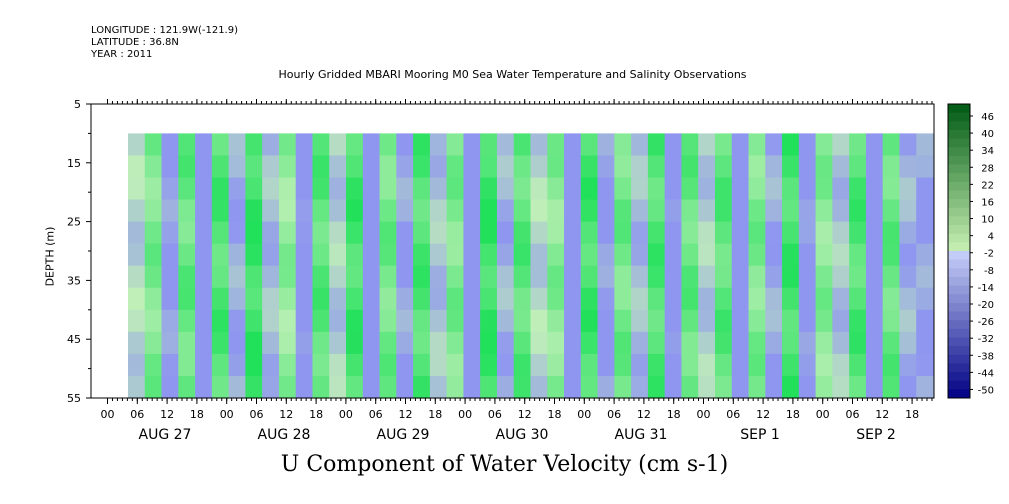 The height and width of the screenshot is (504, 1009). Describe the element at coordinates (987, 185) in the screenshot. I see `colorbar-label: 22` at that location.